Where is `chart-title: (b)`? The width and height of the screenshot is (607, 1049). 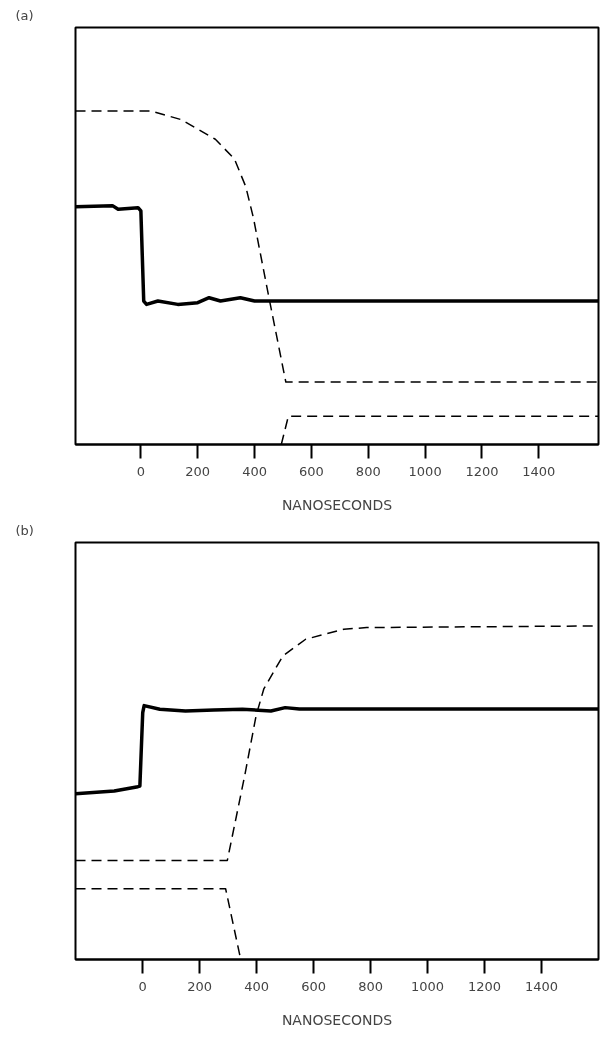
chart-title: (b) is located at coordinates (24, 530).